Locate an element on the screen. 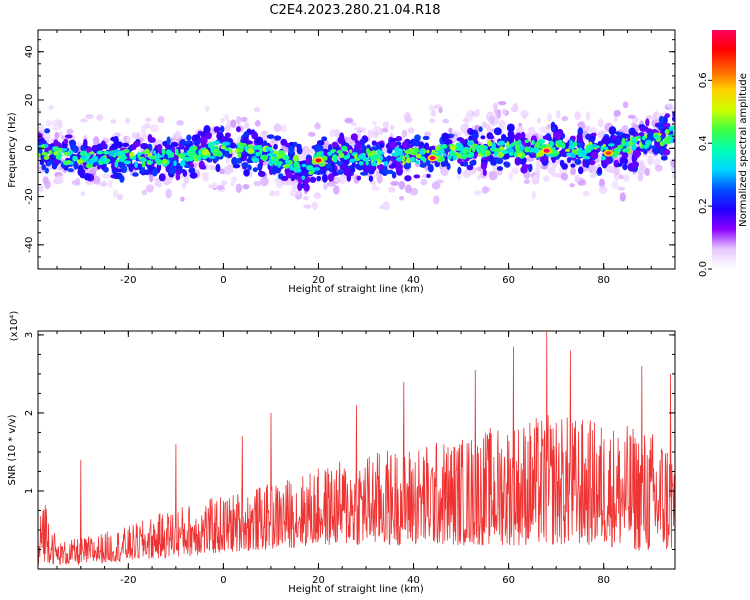 The image size is (750, 600). x-tick-label: 0 is located at coordinates (223, 280).